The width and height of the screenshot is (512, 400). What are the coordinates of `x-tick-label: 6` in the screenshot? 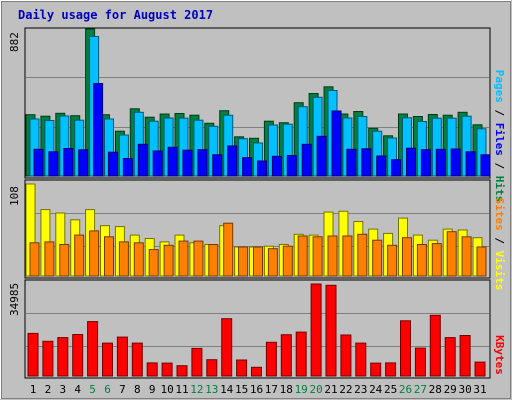 It's located at (107, 389).